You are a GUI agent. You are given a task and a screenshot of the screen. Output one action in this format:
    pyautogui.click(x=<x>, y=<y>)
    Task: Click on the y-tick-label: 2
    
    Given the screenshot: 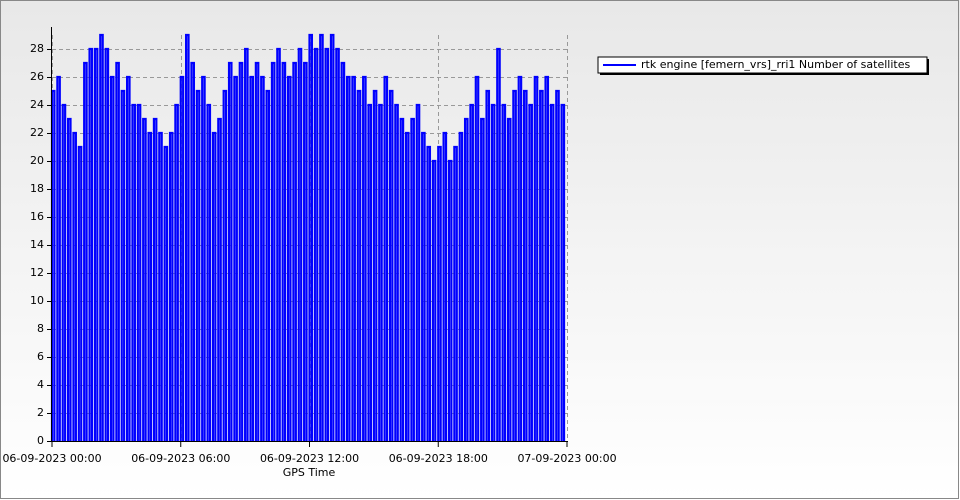 What is the action you would take?
    pyautogui.click(x=40, y=412)
    